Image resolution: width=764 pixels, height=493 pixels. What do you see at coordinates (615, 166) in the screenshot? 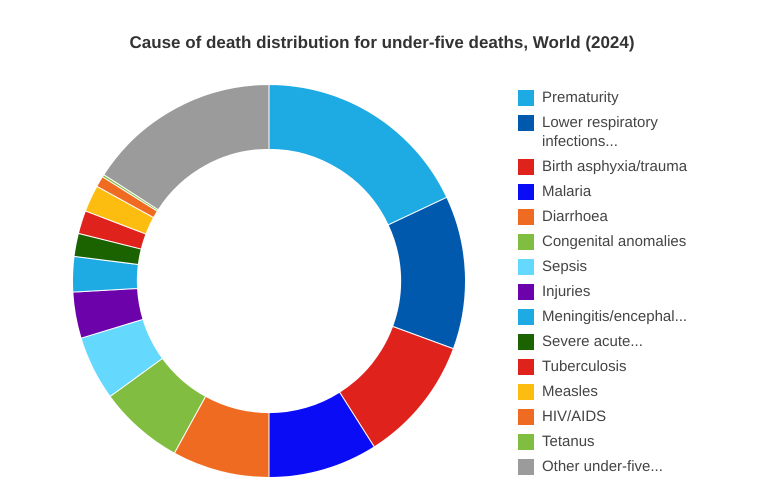
I see `legend-label: Birth asphyxia/trauma` at bounding box center [615, 166].